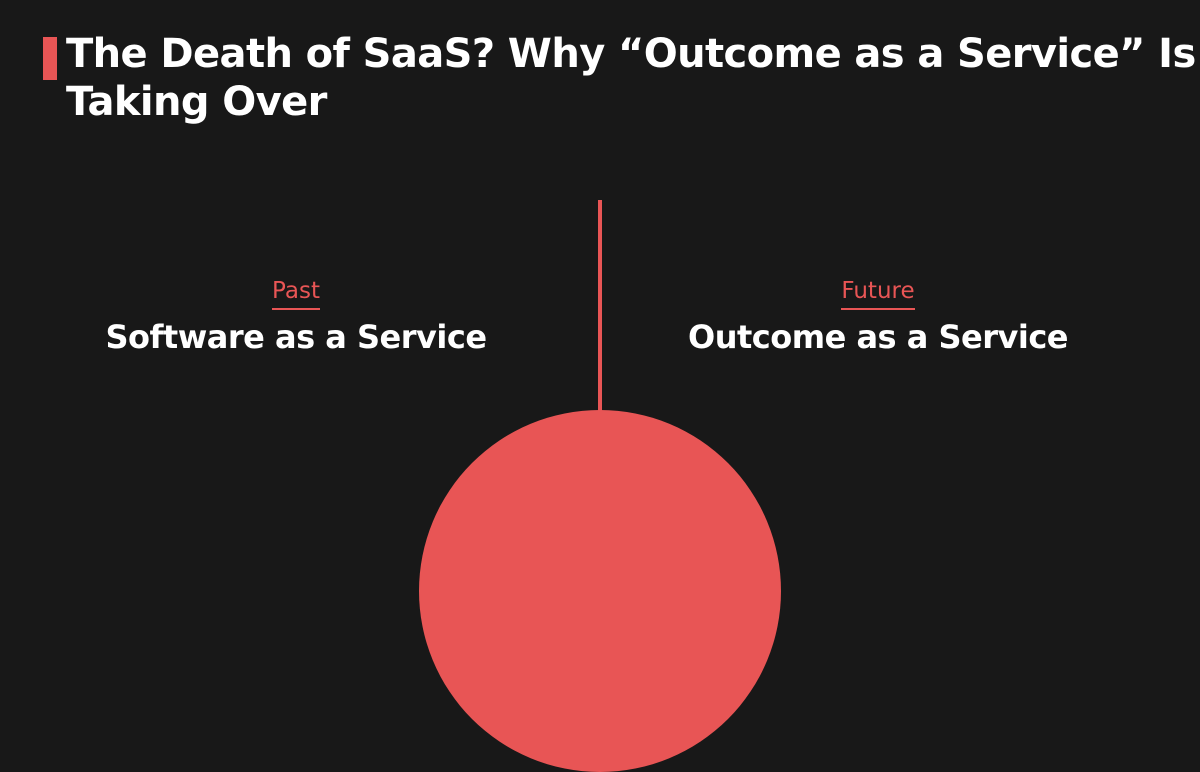 The width and height of the screenshot is (1200, 772). What do you see at coordinates (50, 58) in the screenshot?
I see `title-accent-bar` at bounding box center [50, 58].